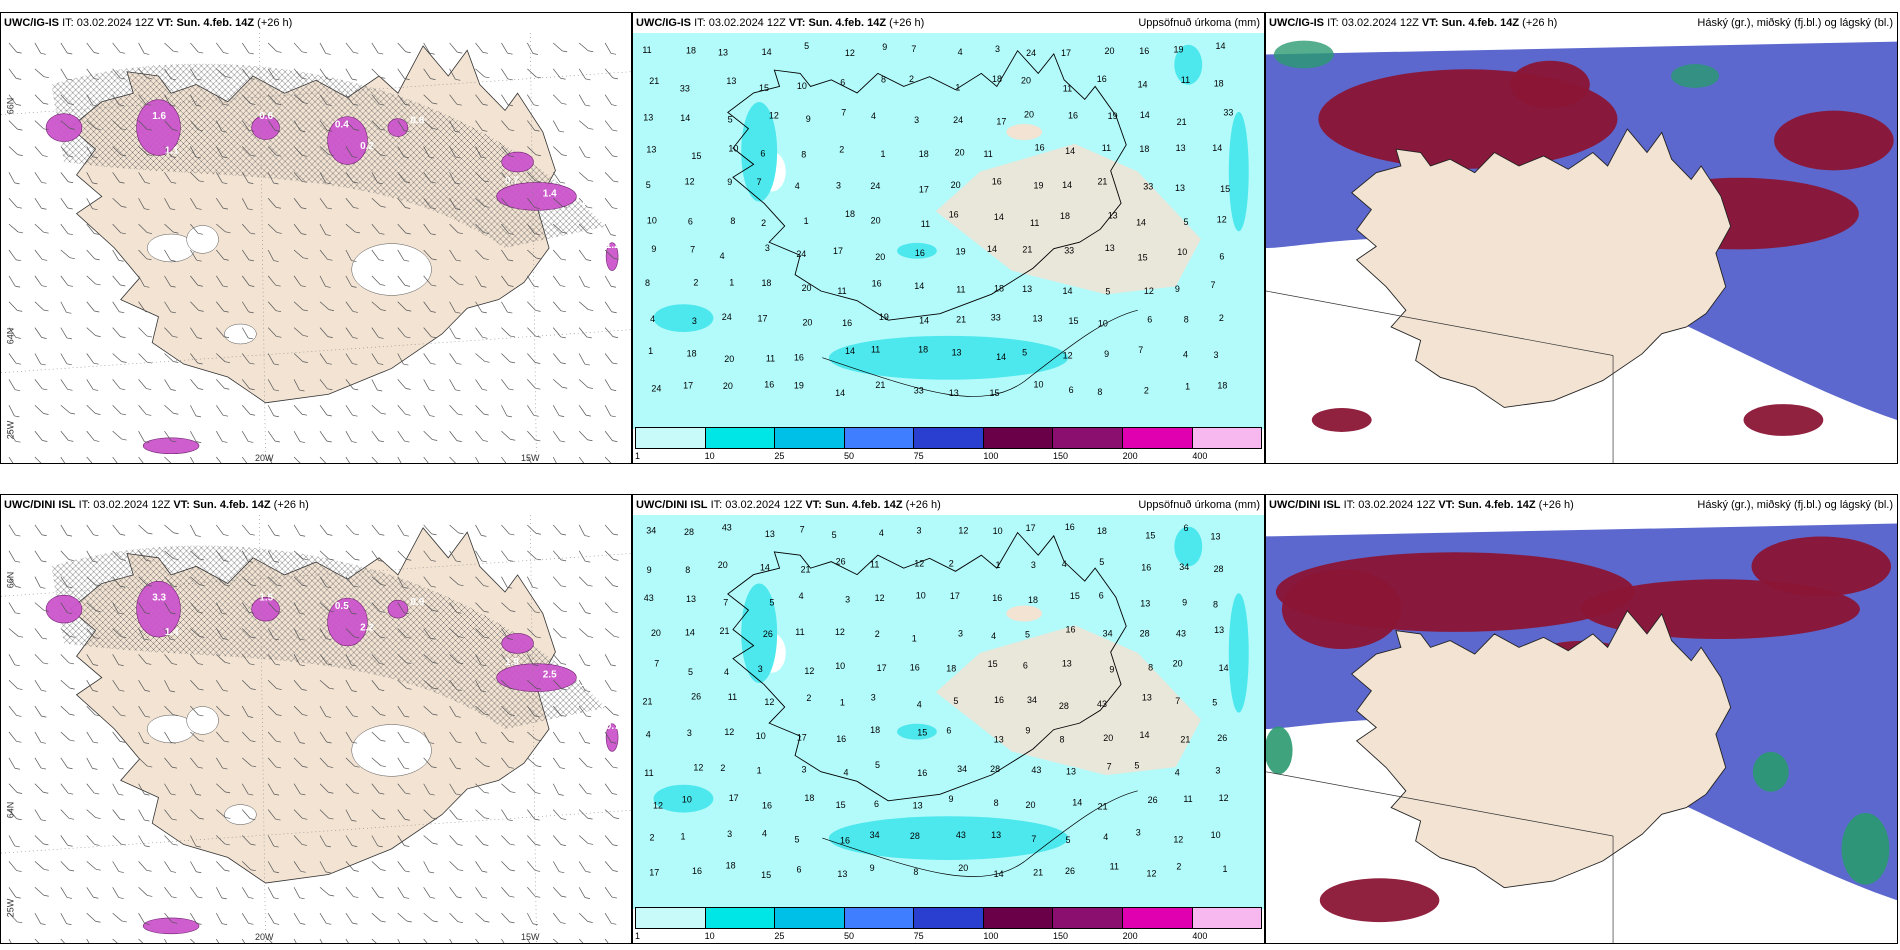 The image size is (1900, 950). Describe the element at coordinates (316, 729) in the screenshot. I see `map-wind: 3.3 1.4 1.5 0.5 2.2 1.9 2.5 1.1 0.9 0.7` at that location.